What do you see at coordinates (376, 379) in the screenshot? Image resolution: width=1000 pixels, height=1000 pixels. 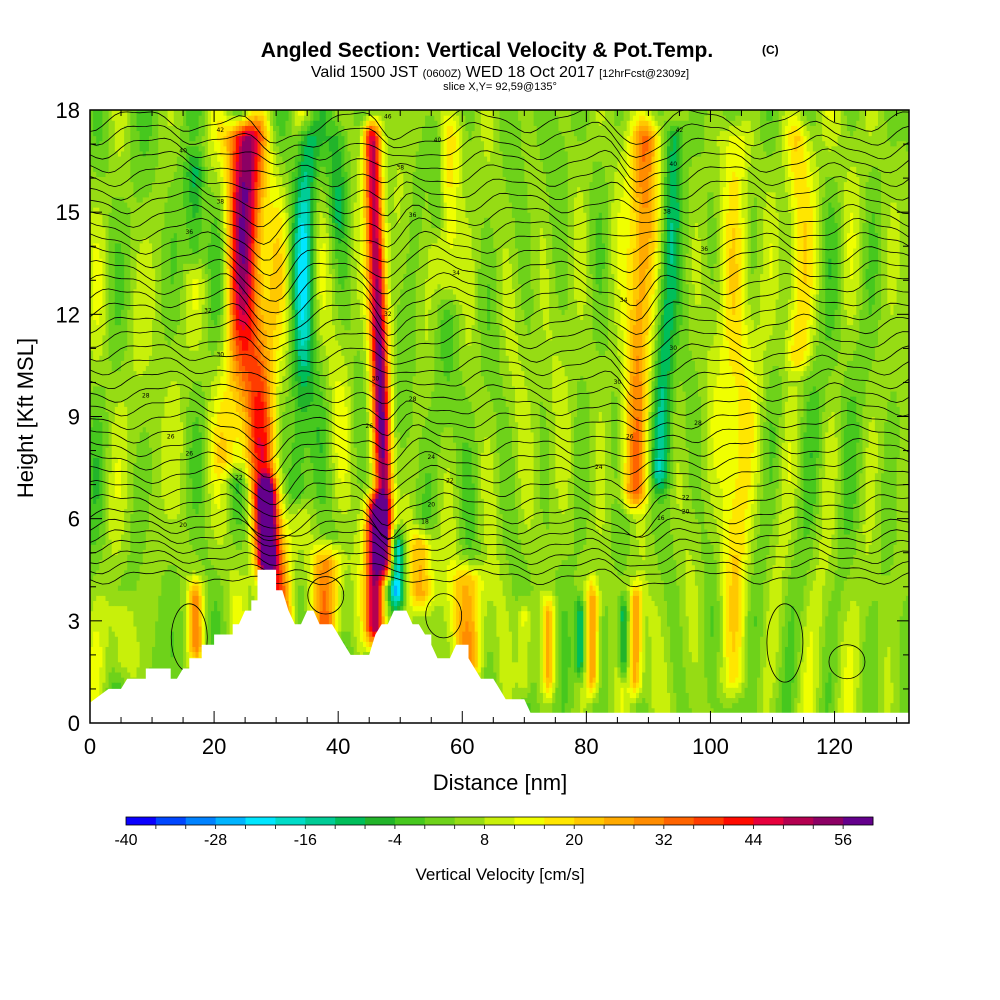 I see `isentrope-label: 30` at bounding box center [376, 379].